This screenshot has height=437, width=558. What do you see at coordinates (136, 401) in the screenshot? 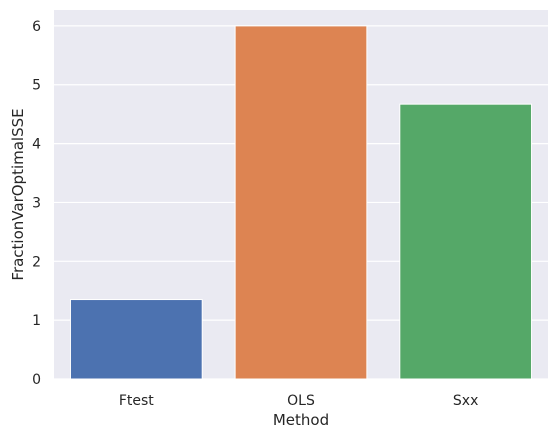
I see `x-tick-label: Ftest` at bounding box center [136, 401].